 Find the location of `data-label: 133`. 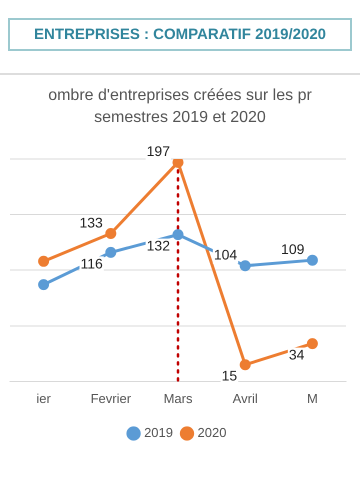

data-label: 133 is located at coordinates (91, 222).